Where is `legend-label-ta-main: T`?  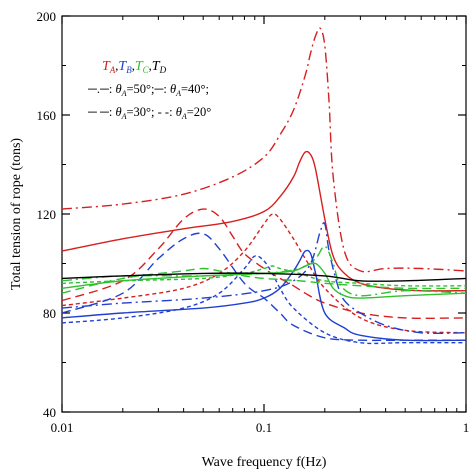
legend-label-ta-main: T is located at coordinates (106, 66).